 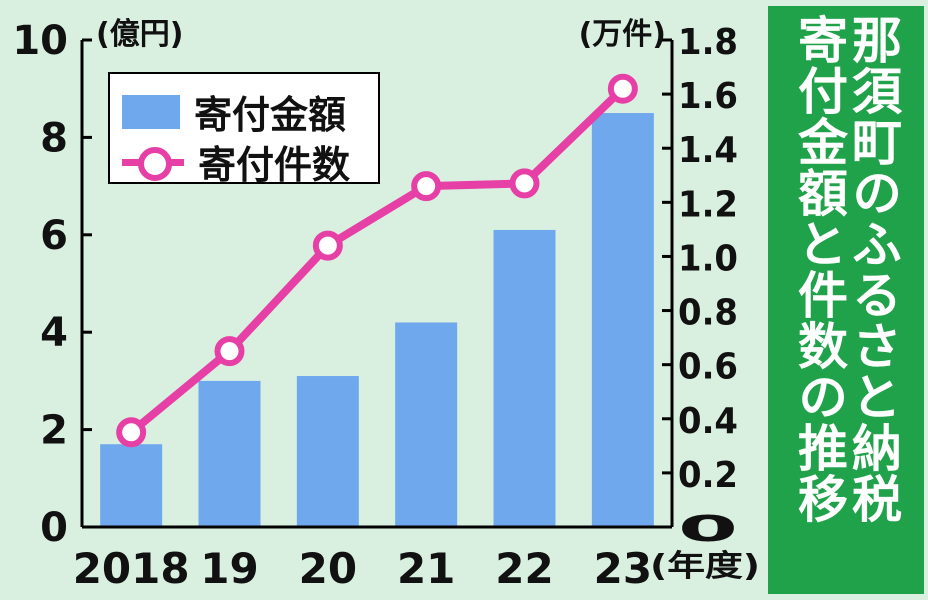 What do you see at coordinates (708, 96) in the screenshot?
I see `right-tick-label: 1.6` at bounding box center [708, 96].